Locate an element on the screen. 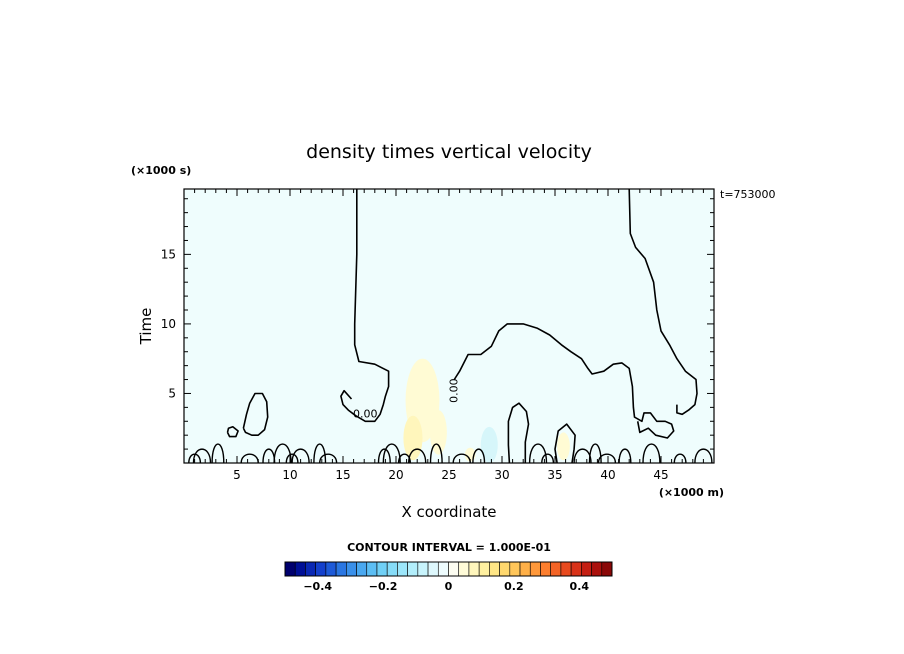  y-tick-label: 15 is located at coordinates (168, 254).